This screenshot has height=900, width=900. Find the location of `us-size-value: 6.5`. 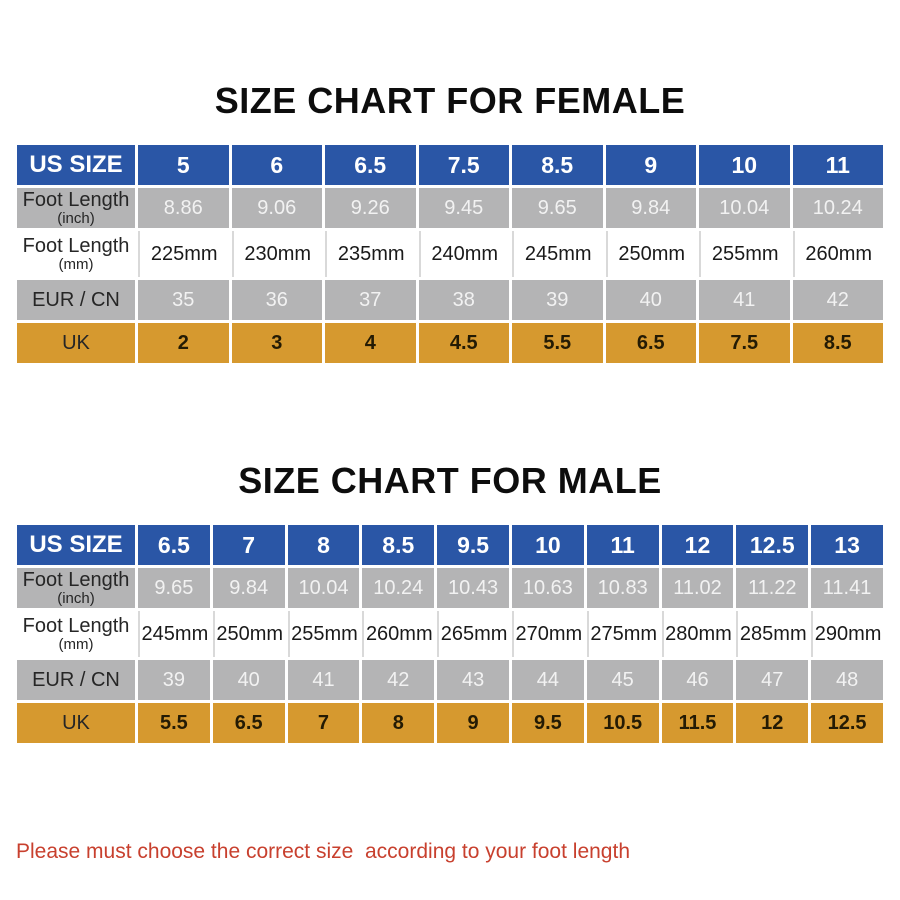

us-size-value: 6.5 is located at coordinates (370, 165).